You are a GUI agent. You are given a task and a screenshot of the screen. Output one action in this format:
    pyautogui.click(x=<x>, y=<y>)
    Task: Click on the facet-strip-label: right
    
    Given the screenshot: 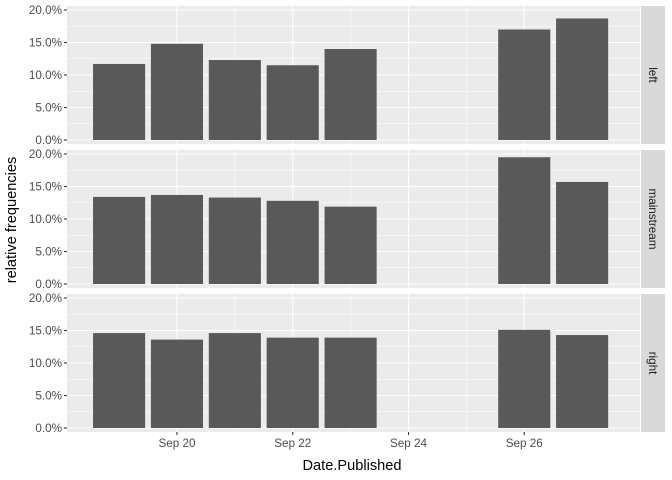 What is the action you would take?
    pyautogui.click(x=652, y=363)
    